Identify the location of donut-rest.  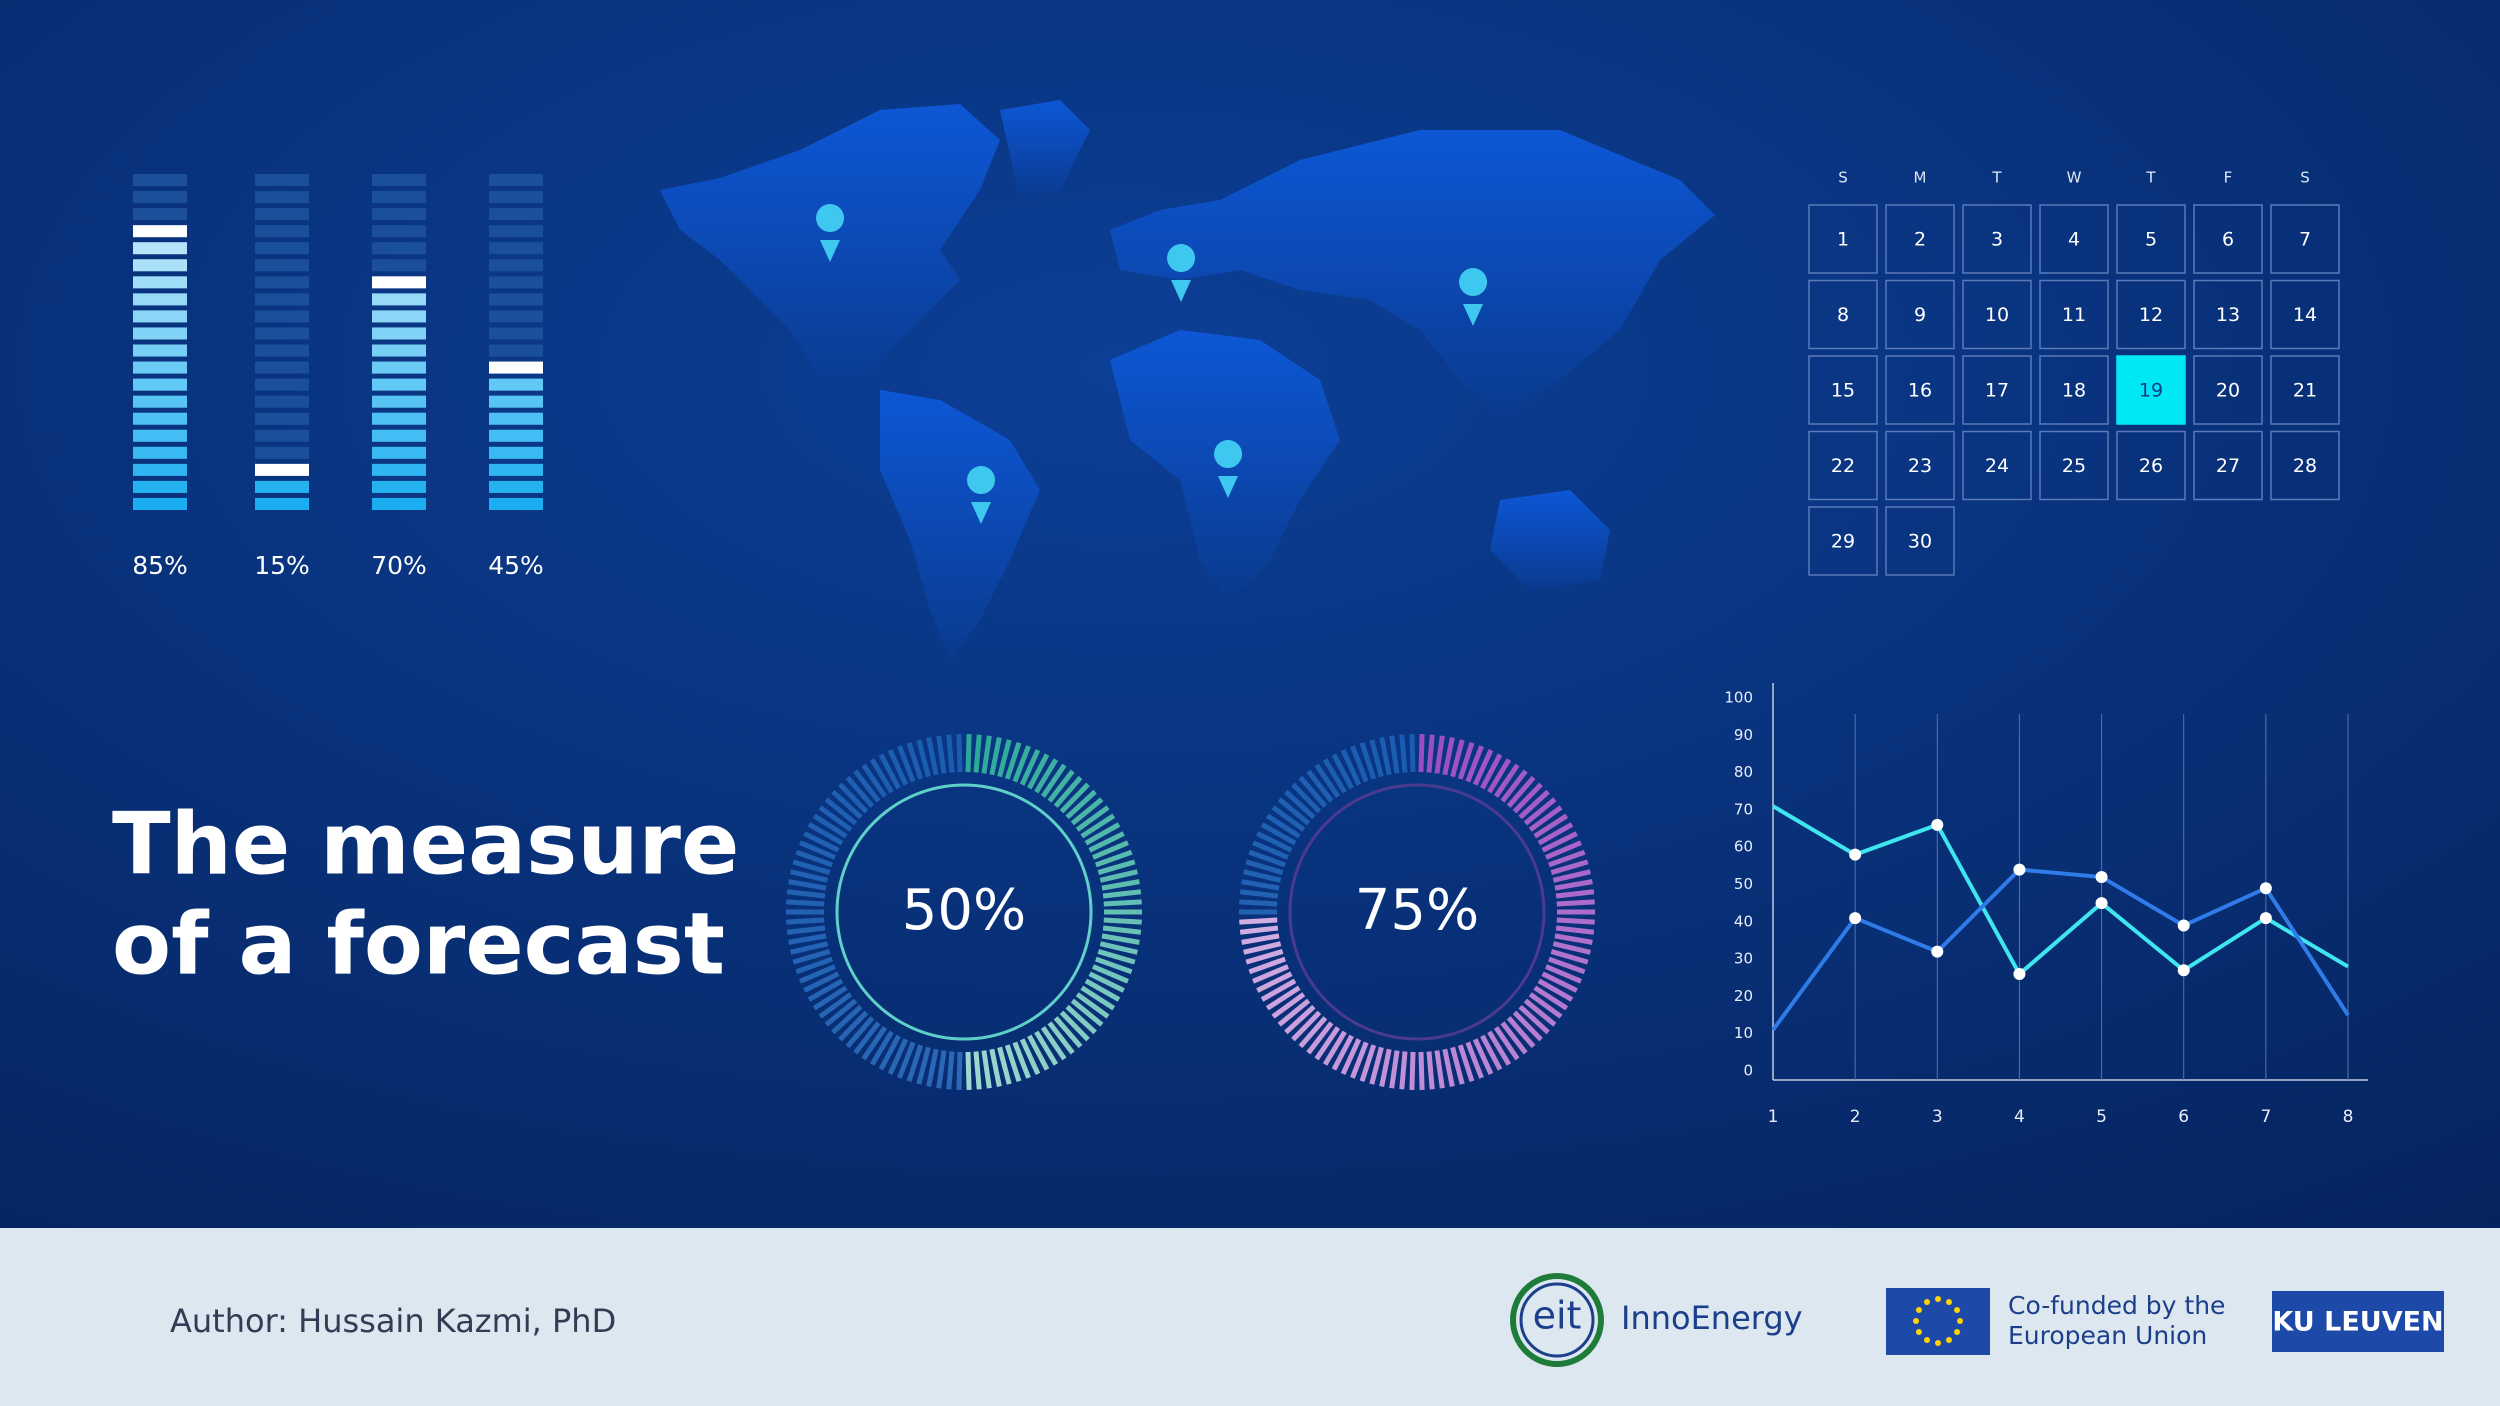
(1327, 824).